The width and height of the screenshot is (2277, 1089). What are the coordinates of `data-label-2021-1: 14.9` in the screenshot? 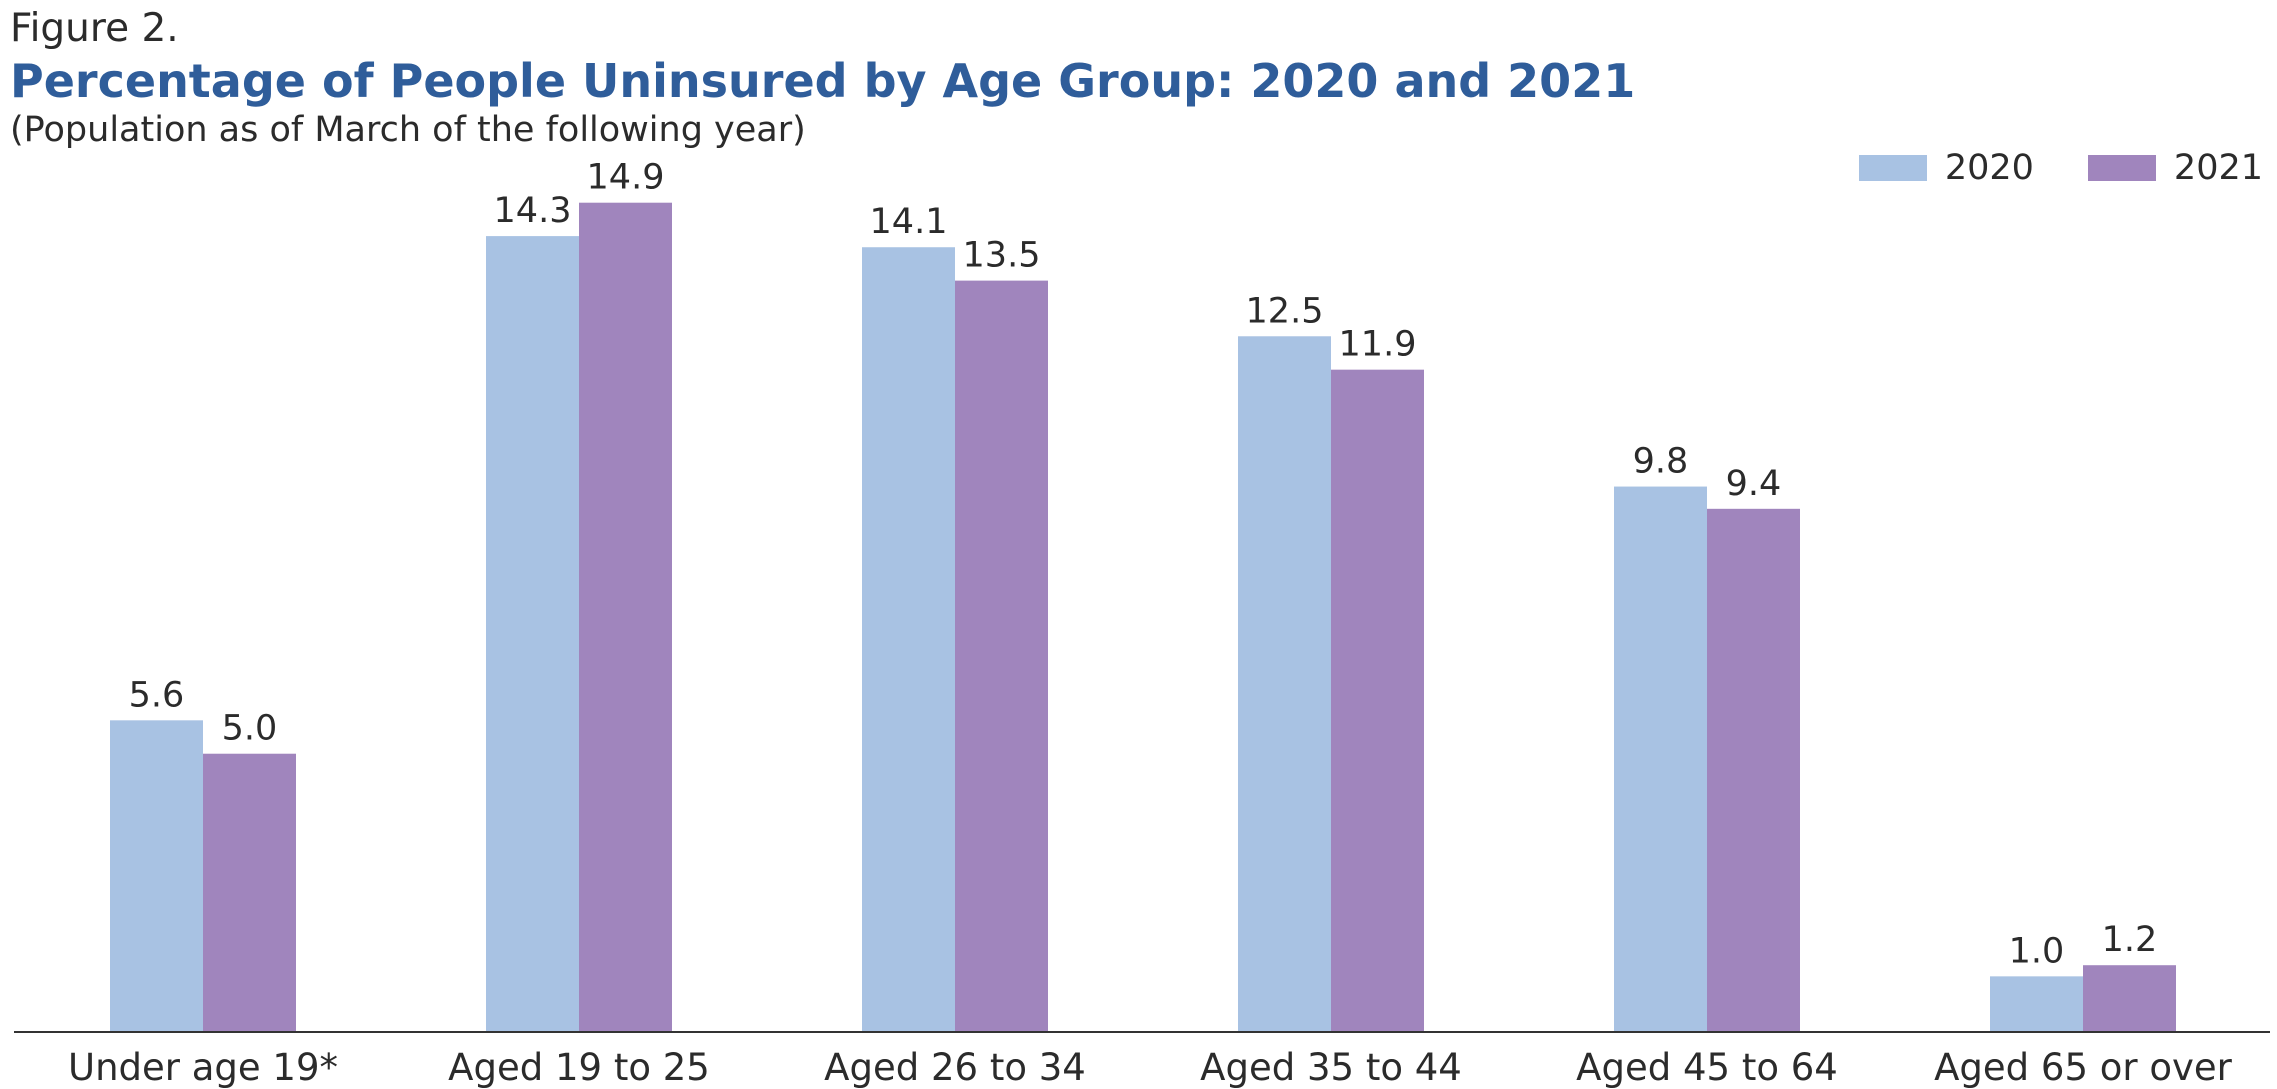 It's located at (626, 178).